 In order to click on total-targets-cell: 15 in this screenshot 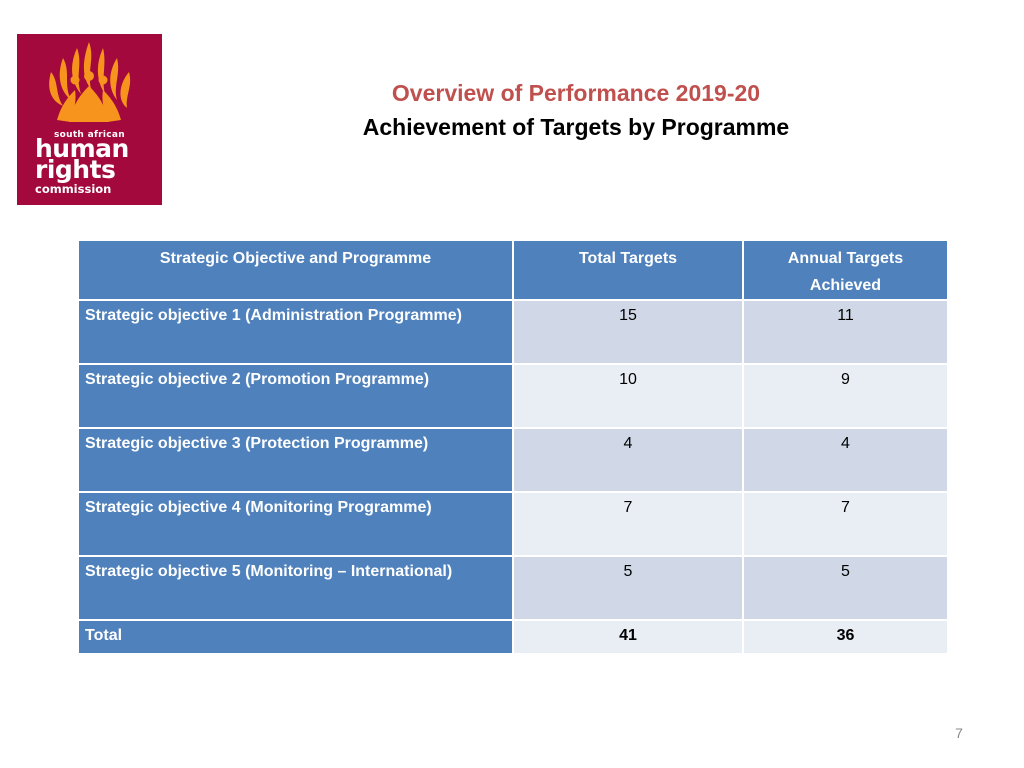, I will do `click(628, 332)`.